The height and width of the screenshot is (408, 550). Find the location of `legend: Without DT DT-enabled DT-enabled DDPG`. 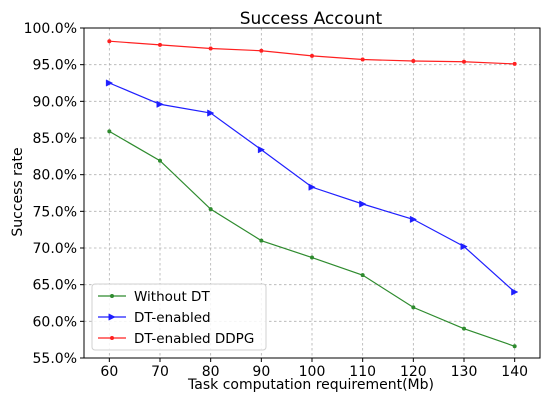

legend: Without DT DT-enabled DT-enabled DDPG is located at coordinates (179, 317).